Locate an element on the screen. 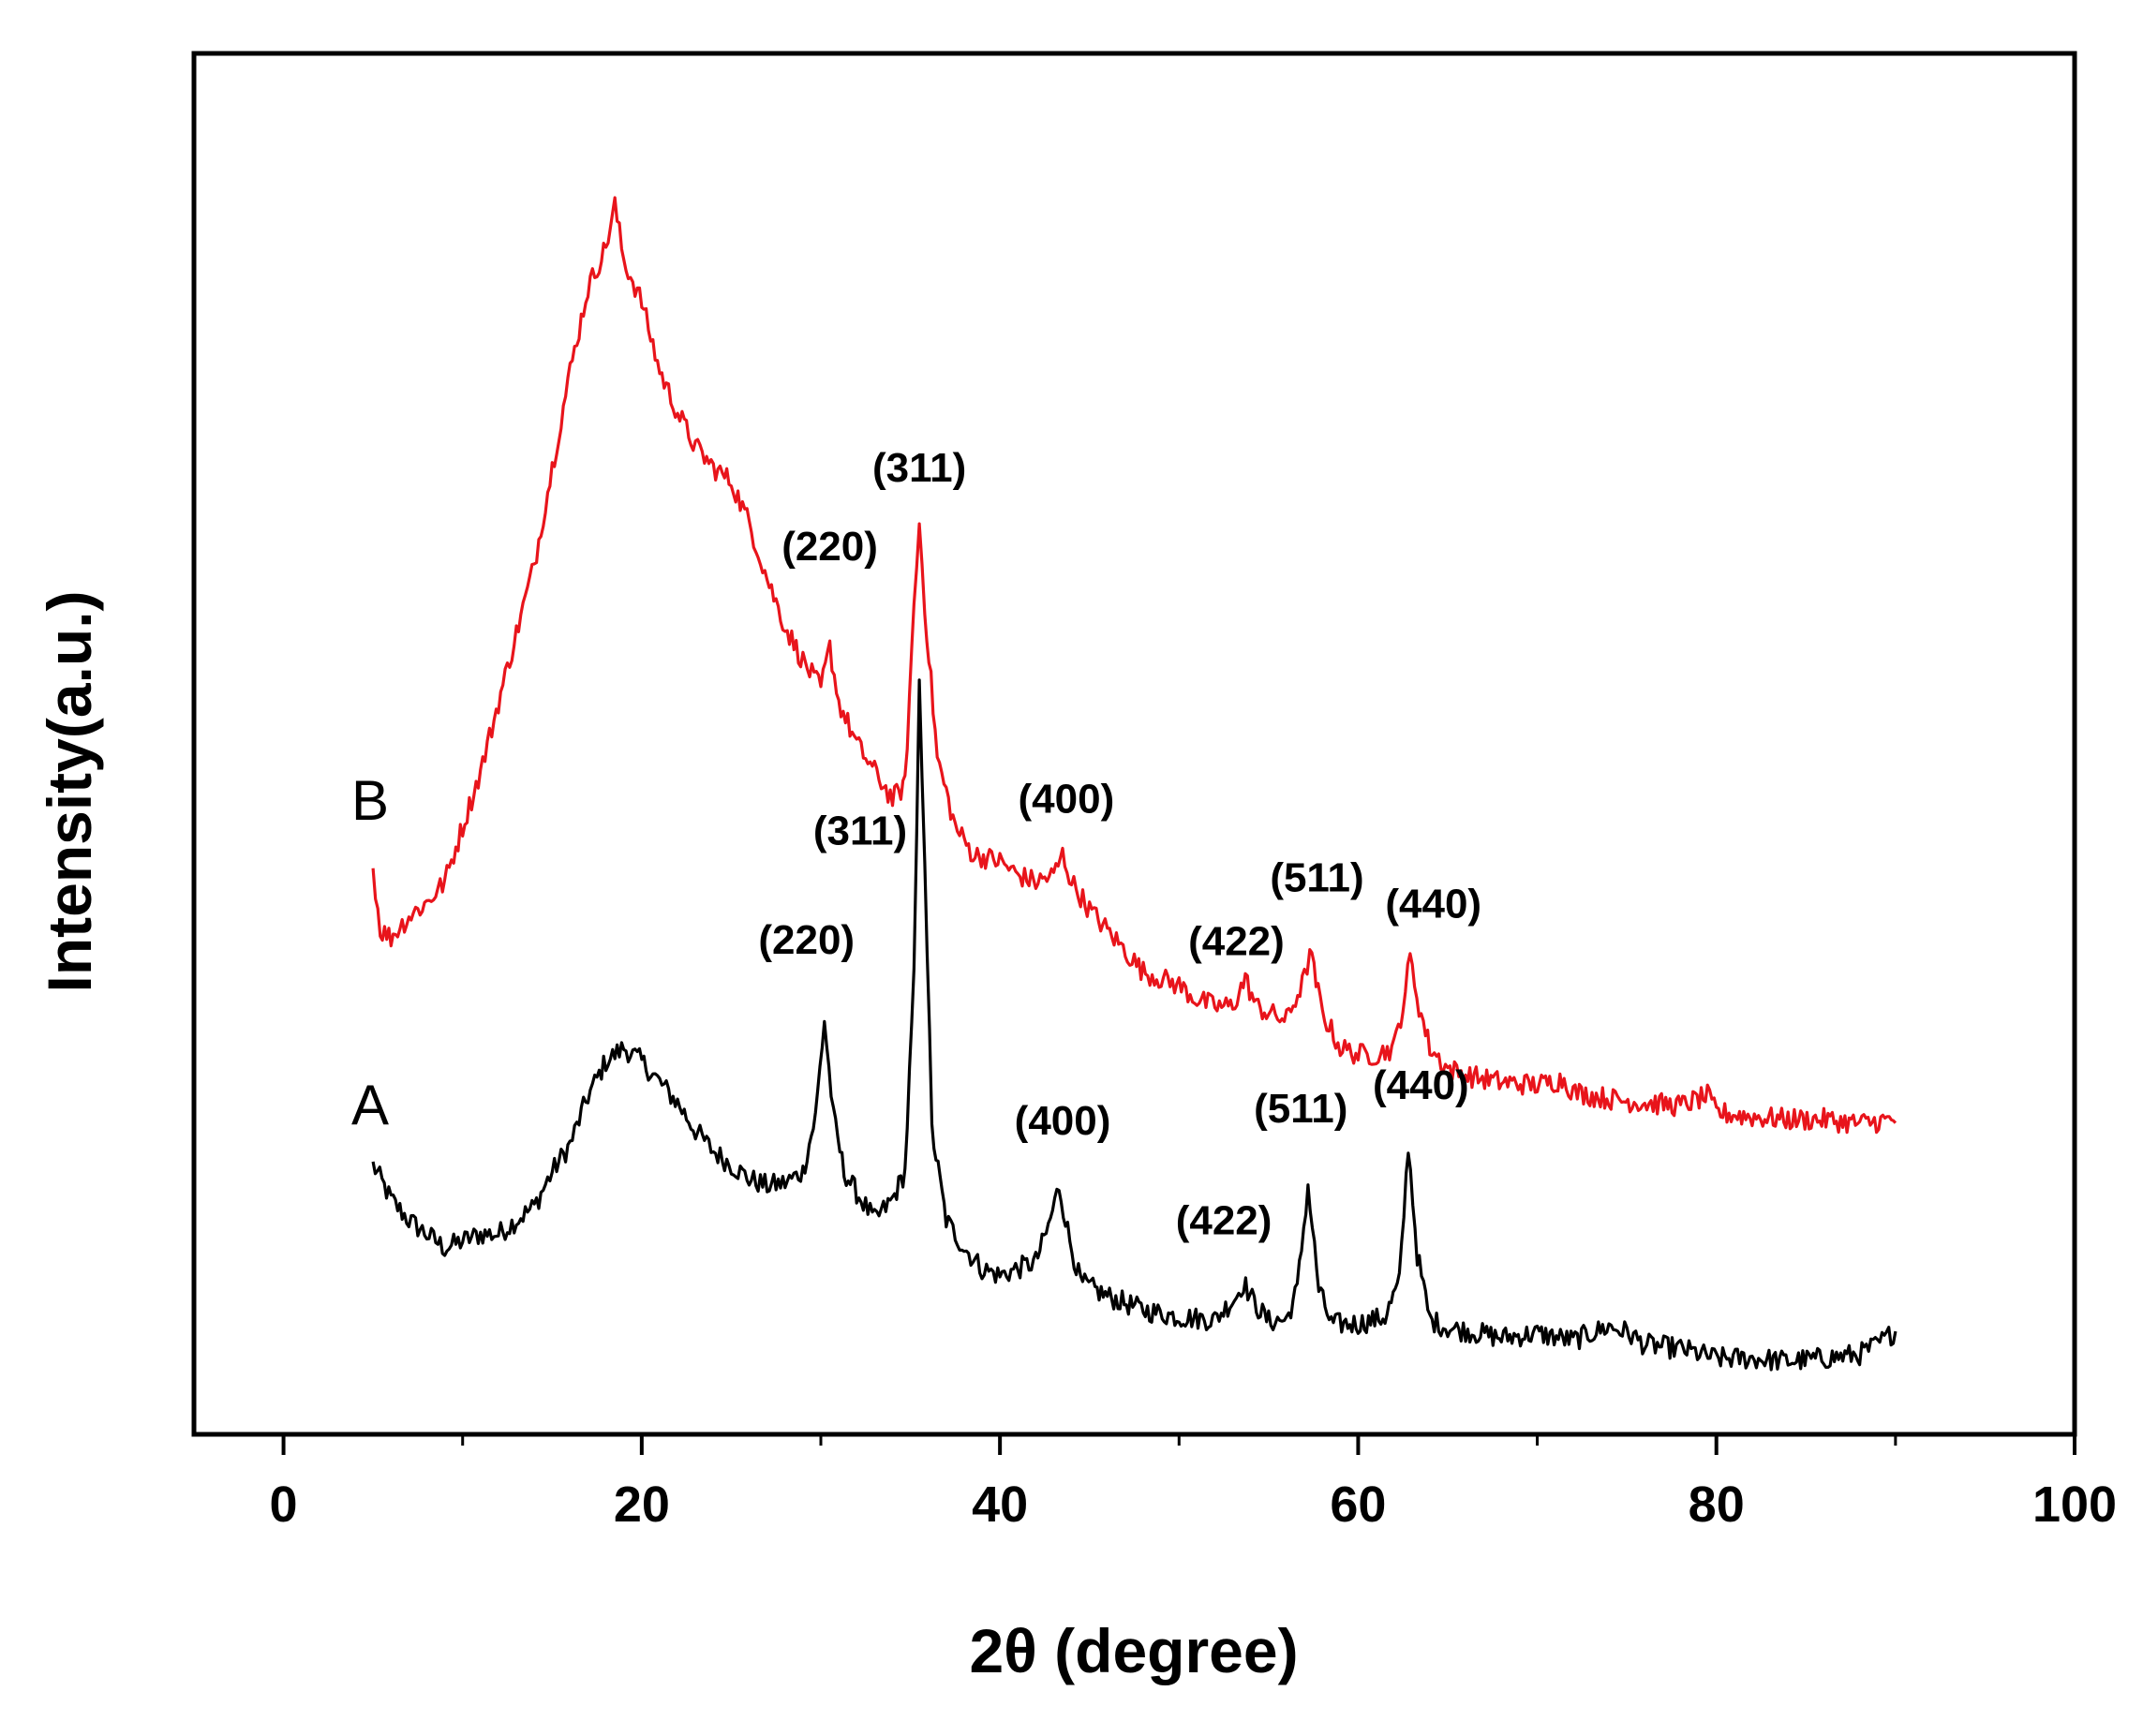 The image size is (2143, 1736). x-tick-label: 40 is located at coordinates (1000, 1505).